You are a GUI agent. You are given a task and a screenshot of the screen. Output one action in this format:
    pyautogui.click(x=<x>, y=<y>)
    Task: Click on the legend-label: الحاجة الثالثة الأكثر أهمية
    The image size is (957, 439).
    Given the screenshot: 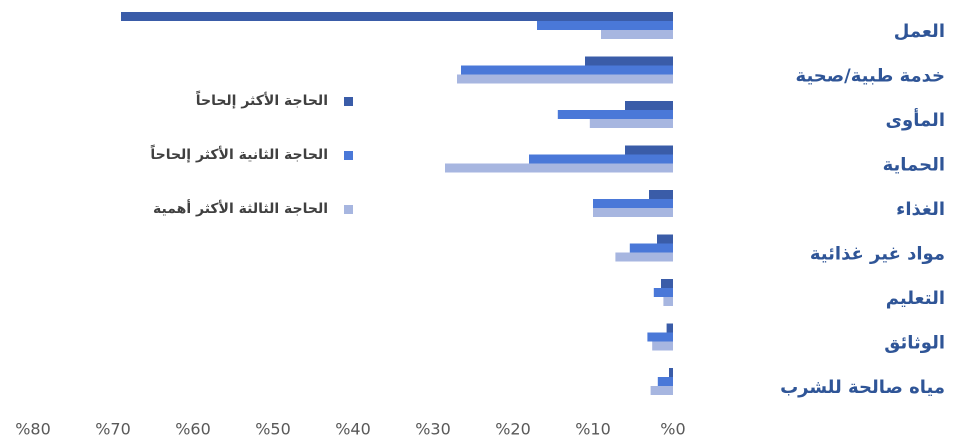 What is the action you would take?
    pyautogui.click(x=240, y=208)
    